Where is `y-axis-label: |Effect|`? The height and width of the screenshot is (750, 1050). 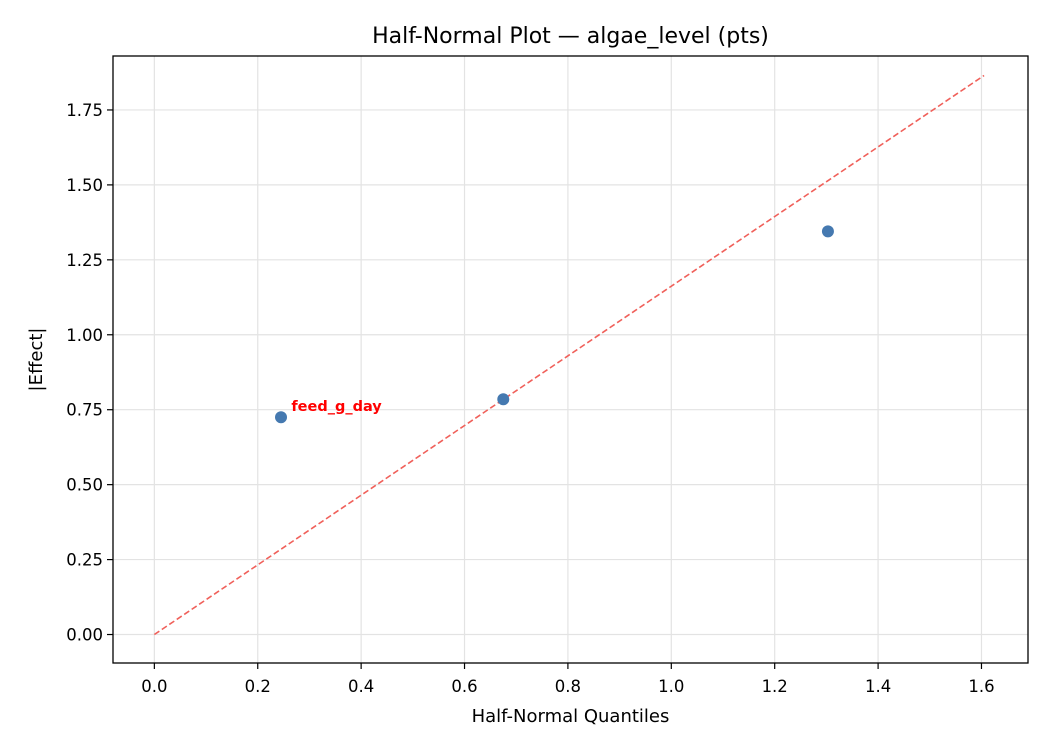 y-axis-label: |Effect| is located at coordinates (36, 360).